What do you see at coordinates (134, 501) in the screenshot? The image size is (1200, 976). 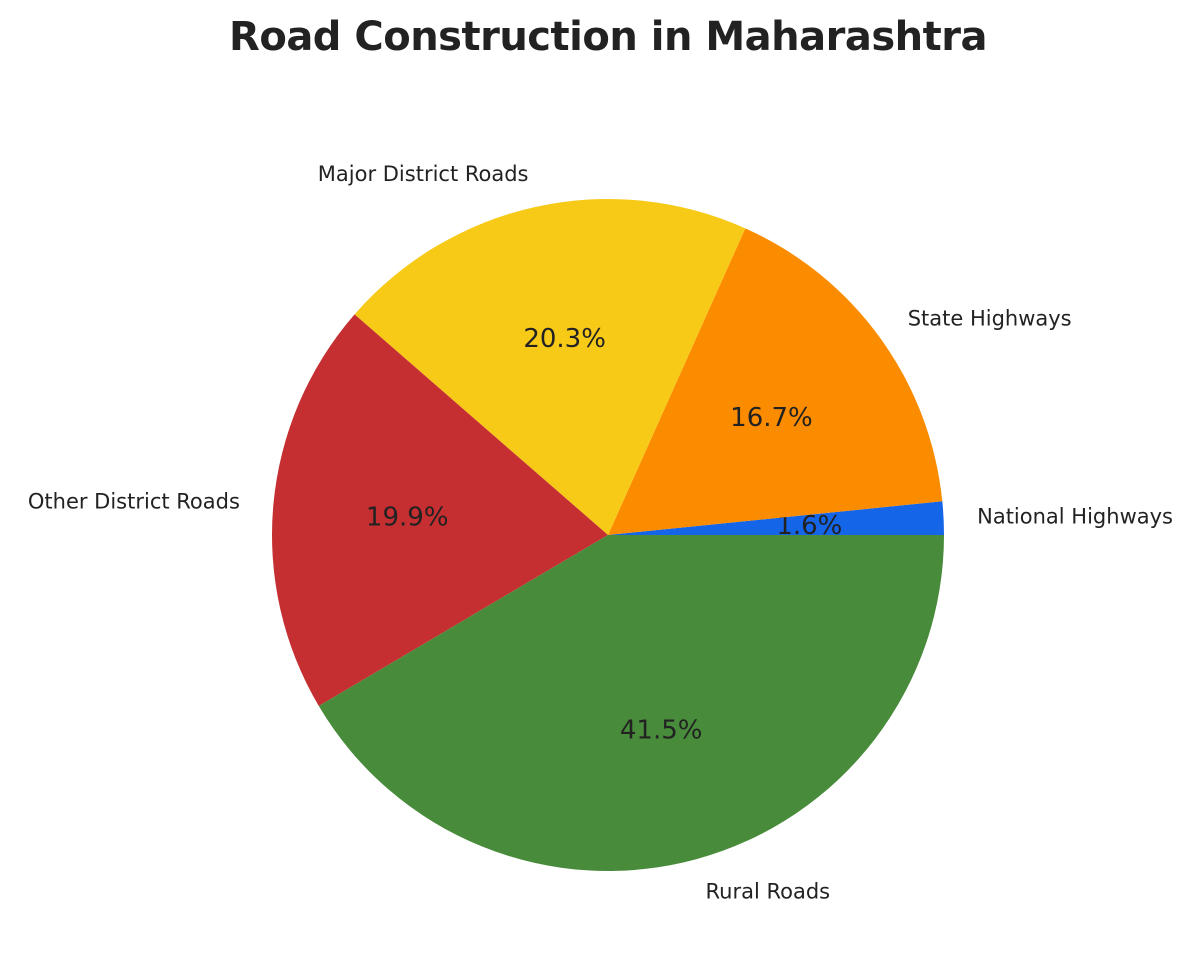 I see `slice-category-label: Other District Roads` at bounding box center [134, 501].